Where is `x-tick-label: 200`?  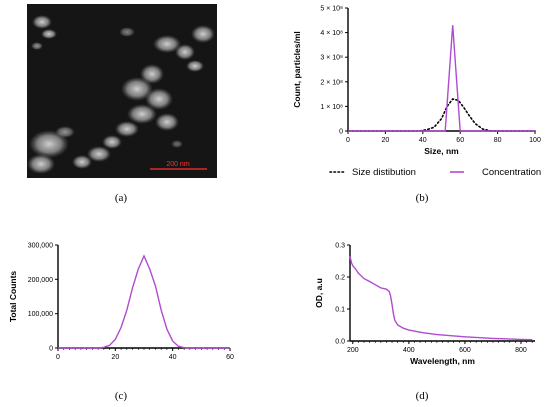
x-tick-label: 200 is located at coordinates (353, 350).